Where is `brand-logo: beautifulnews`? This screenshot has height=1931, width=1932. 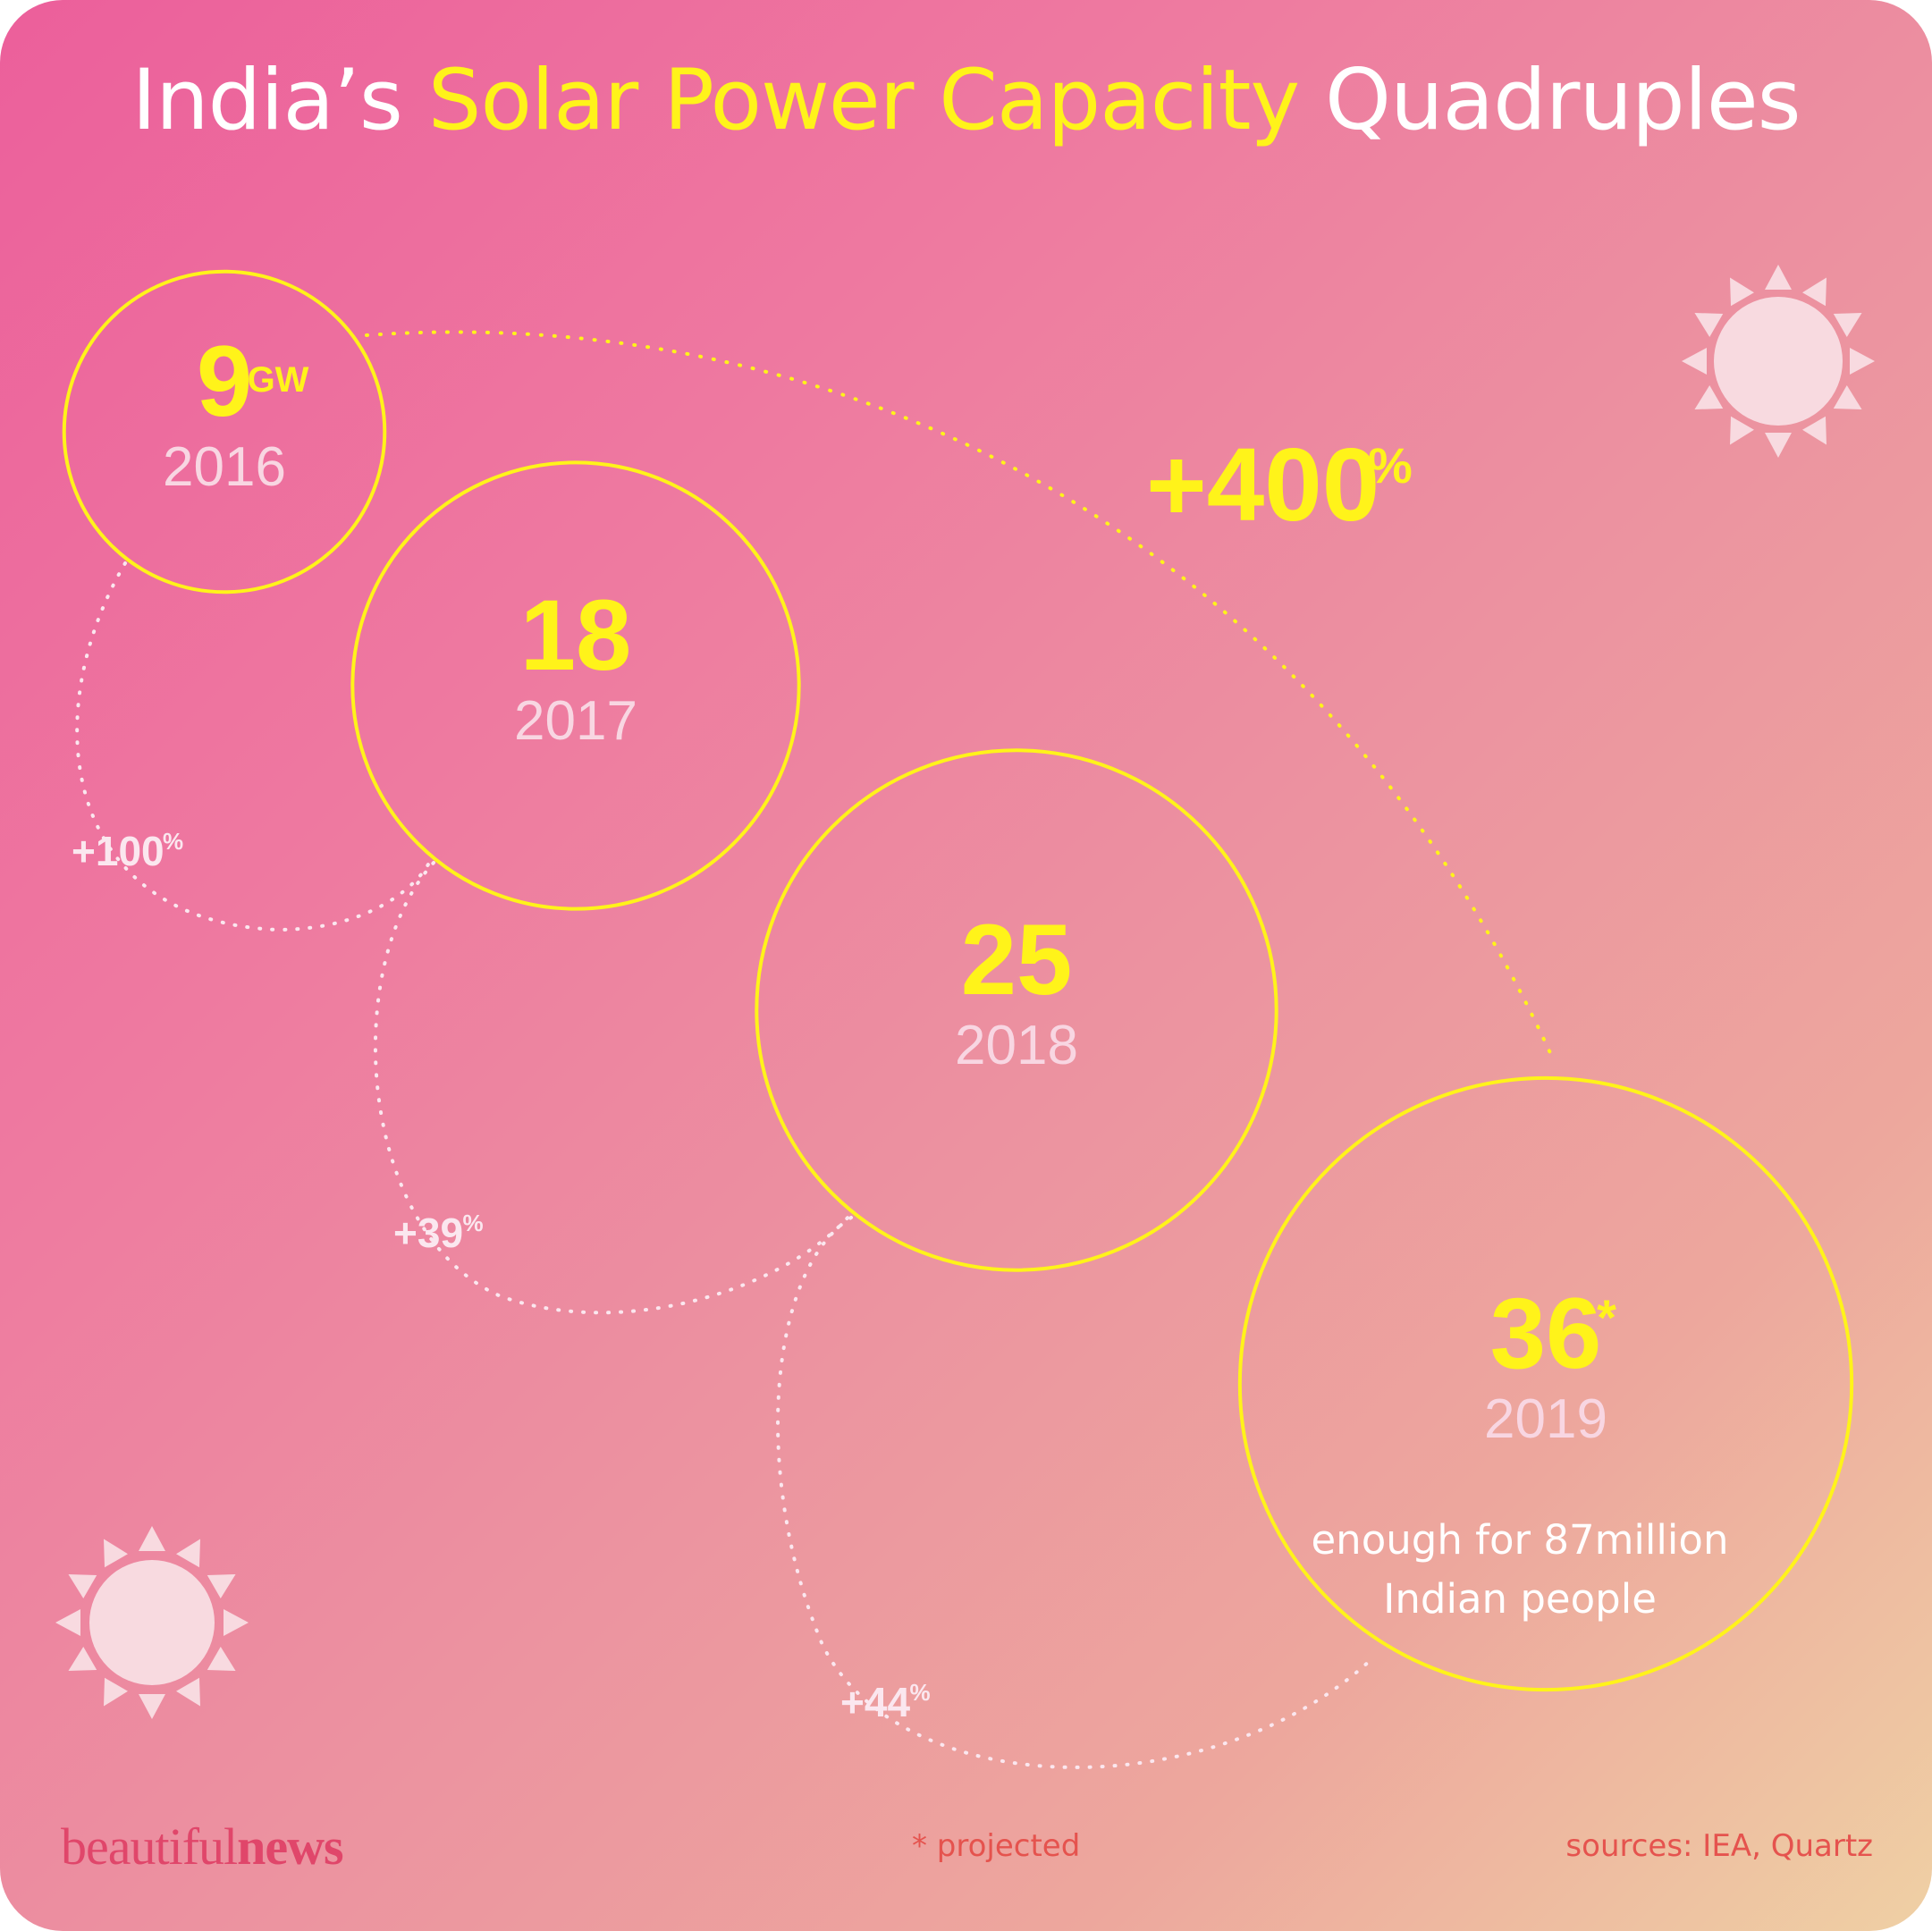 brand-logo: beautifulnews is located at coordinates (202, 1846).